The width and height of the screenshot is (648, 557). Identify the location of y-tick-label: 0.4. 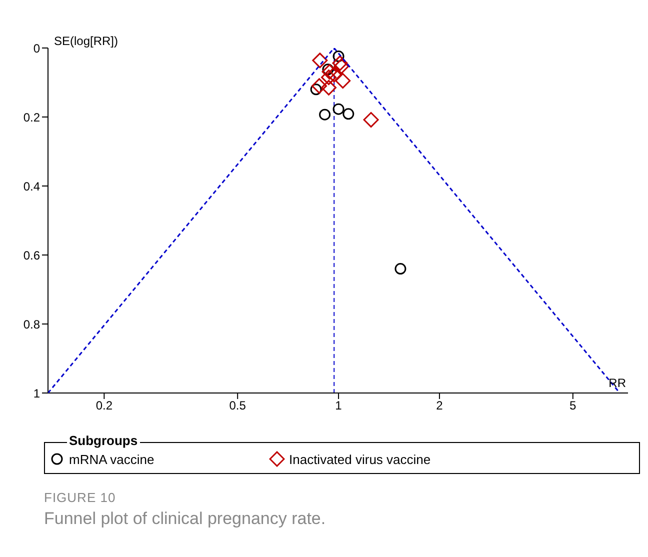
(31, 186).